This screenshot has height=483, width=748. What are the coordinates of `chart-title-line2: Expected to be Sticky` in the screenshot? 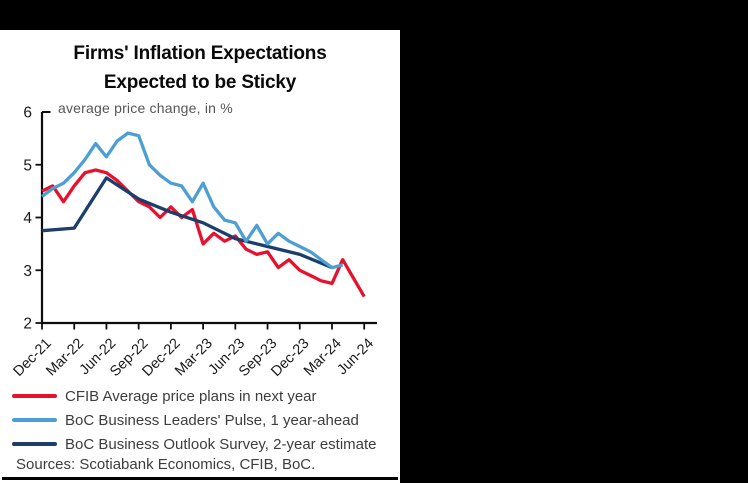 It's located at (200, 82).